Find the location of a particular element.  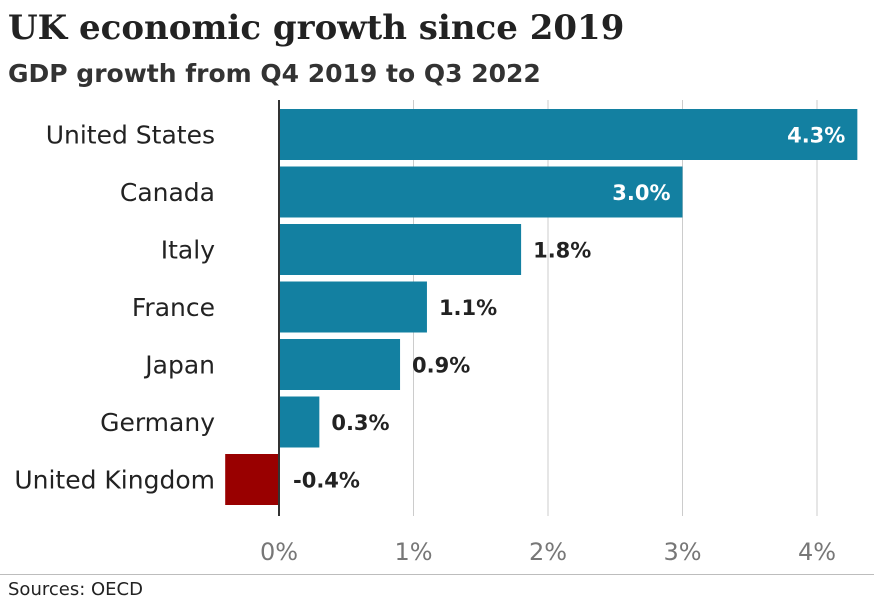

value-label: 3.0% is located at coordinates (641, 193).